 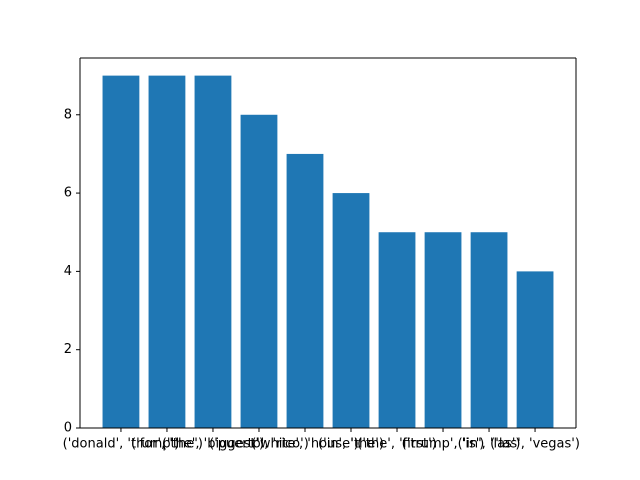 I want to click on x-tick-label-7: ('trump', 'is'), so click(x=443, y=444).